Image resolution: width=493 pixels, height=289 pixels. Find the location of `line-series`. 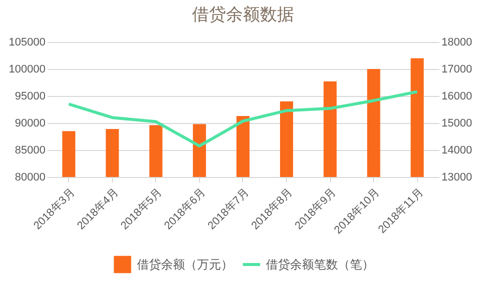

line-series is located at coordinates (243, 119).